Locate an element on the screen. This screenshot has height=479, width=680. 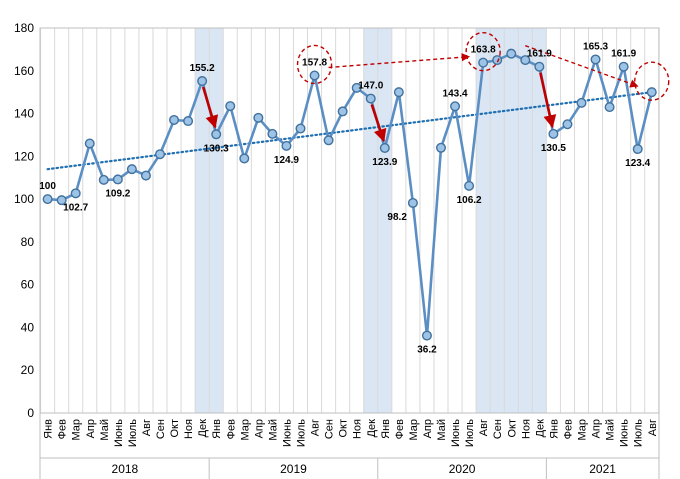
trendline is located at coordinates (349, 131).